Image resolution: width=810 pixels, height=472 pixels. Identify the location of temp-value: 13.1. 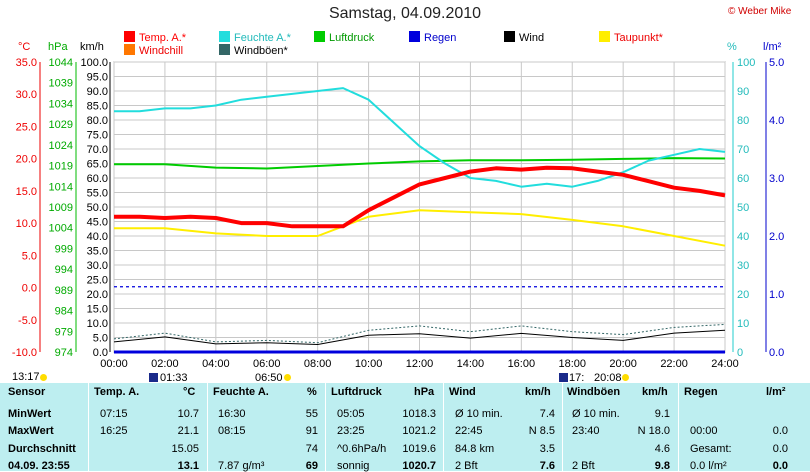
(188, 466).